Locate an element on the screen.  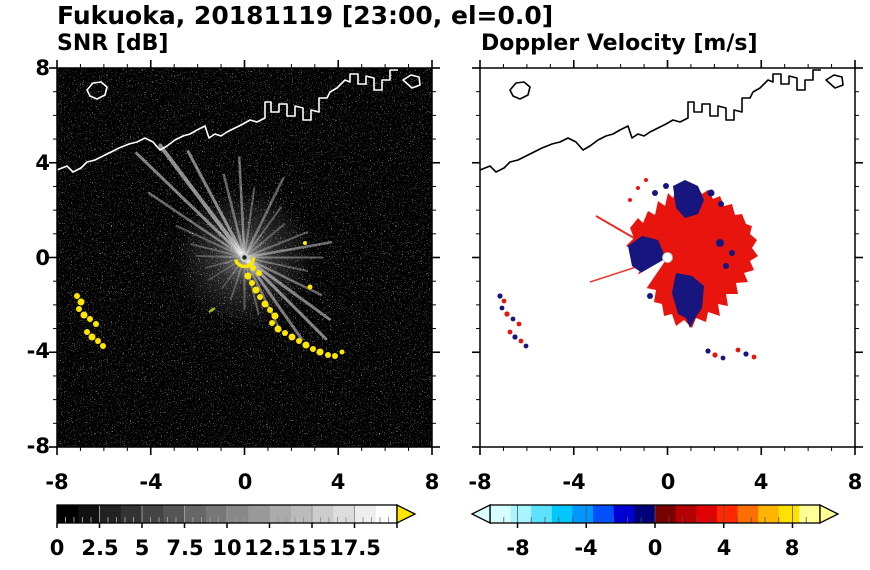
snr-cbar-label: 15 is located at coordinates (312, 548).